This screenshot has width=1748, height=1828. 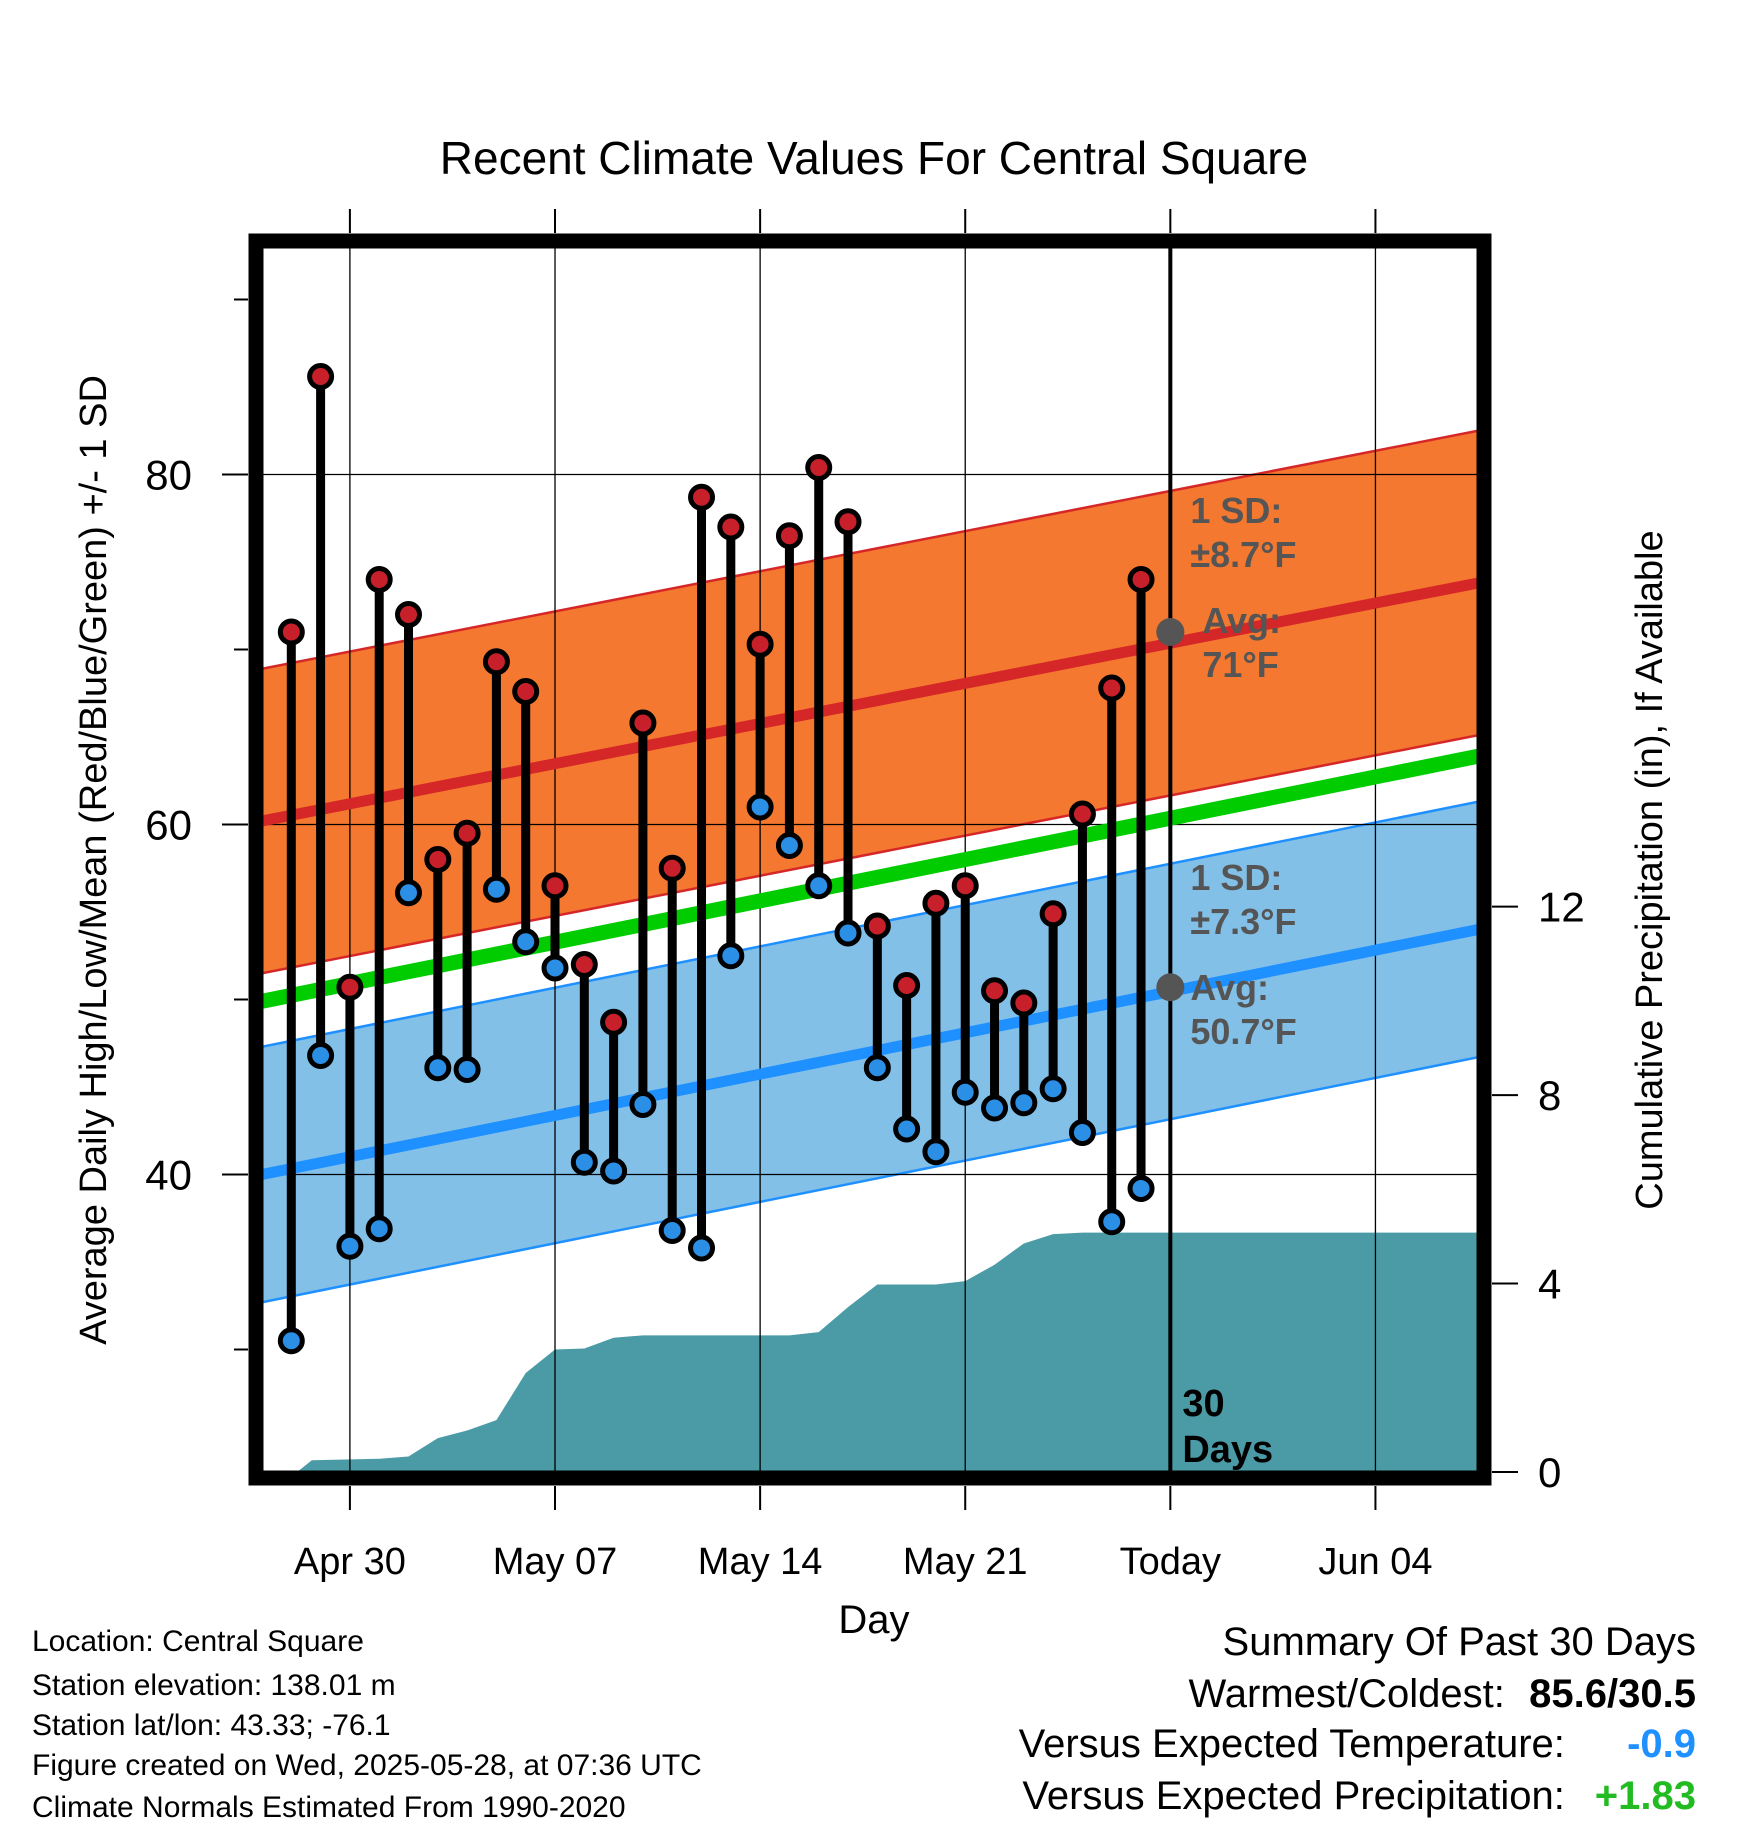 What do you see at coordinates (198, 1641) in the screenshot?
I see `footer-location: Location: Central Square` at bounding box center [198, 1641].